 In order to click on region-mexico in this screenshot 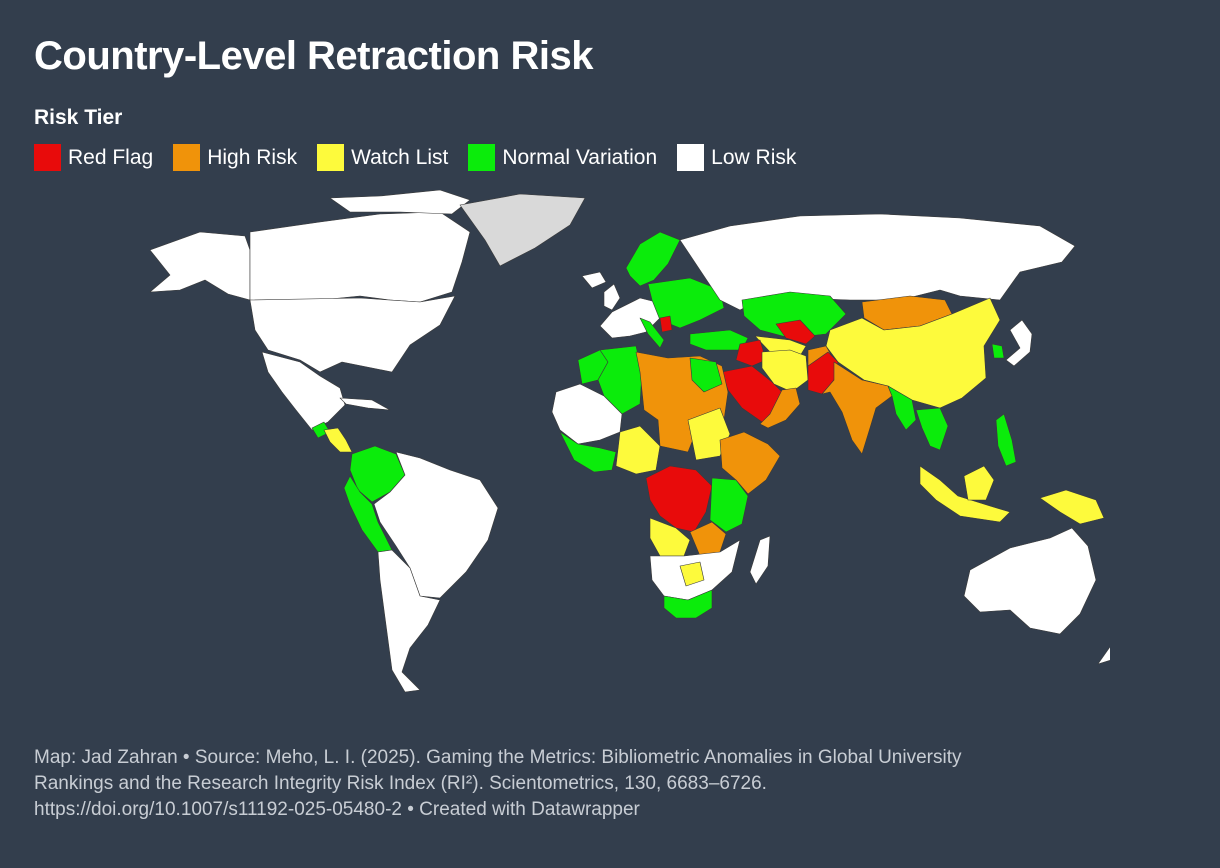, I will do `click(303, 391)`.